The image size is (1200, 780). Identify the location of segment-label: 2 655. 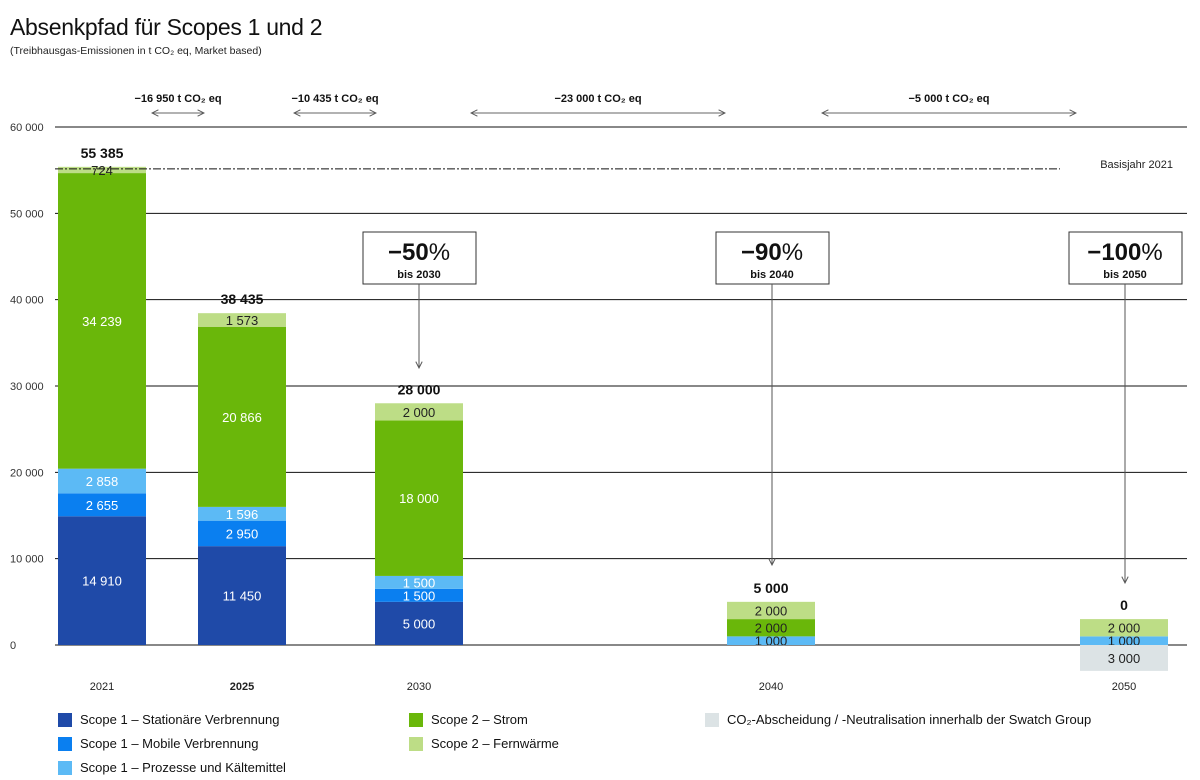
(102, 505).